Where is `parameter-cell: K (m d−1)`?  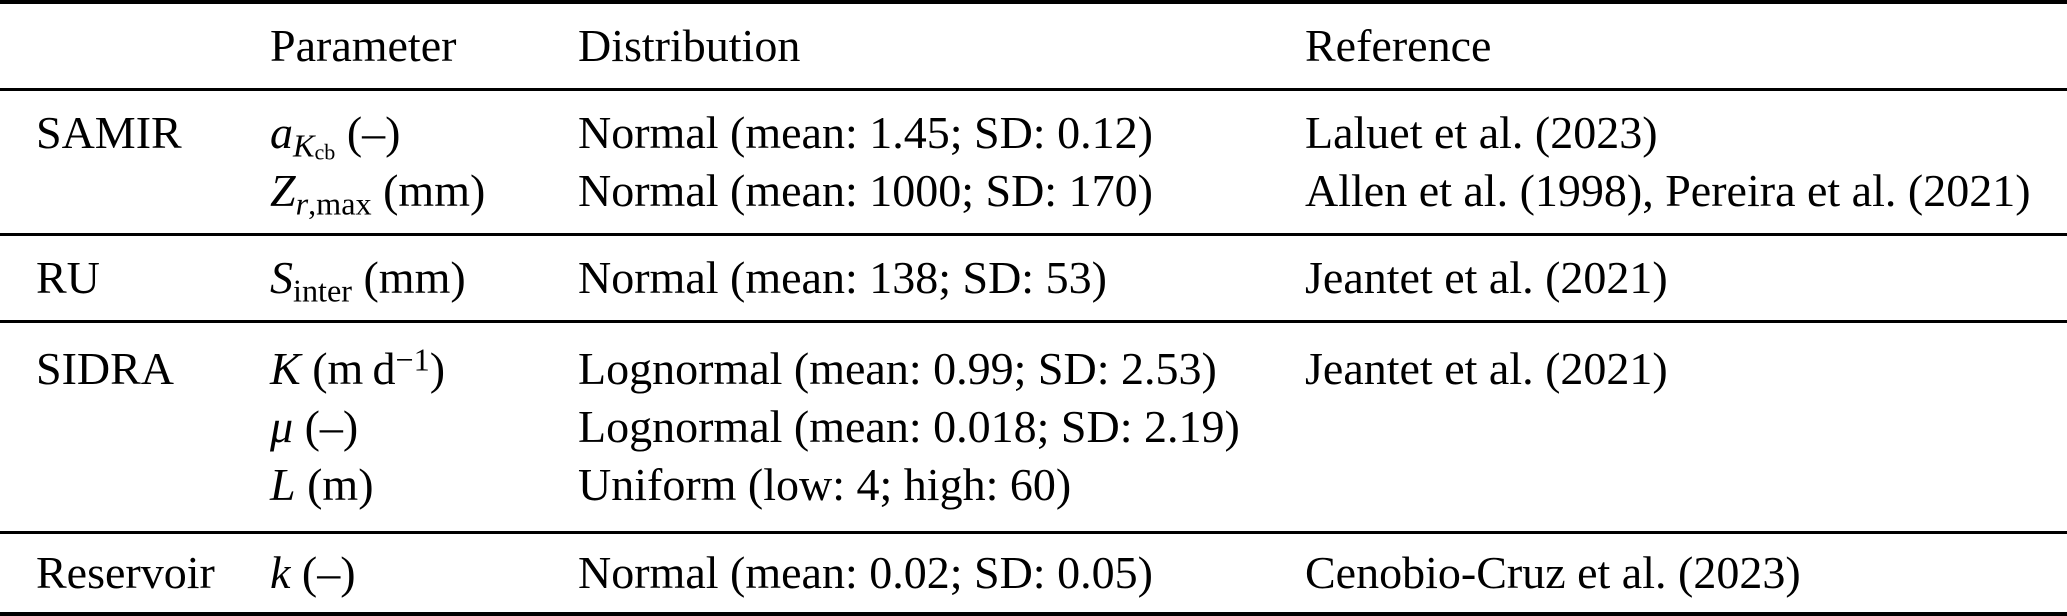 parameter-cell: K (m d−1) is located at coordinates (424, 369).